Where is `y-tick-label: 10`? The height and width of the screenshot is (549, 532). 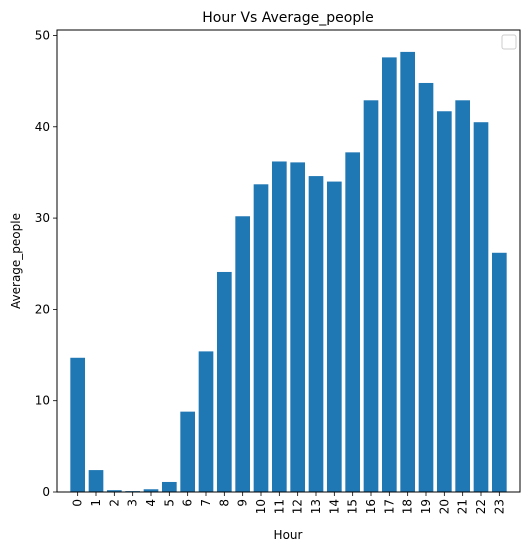
y-tick-label: 10 is located at coordinates (42, 401).